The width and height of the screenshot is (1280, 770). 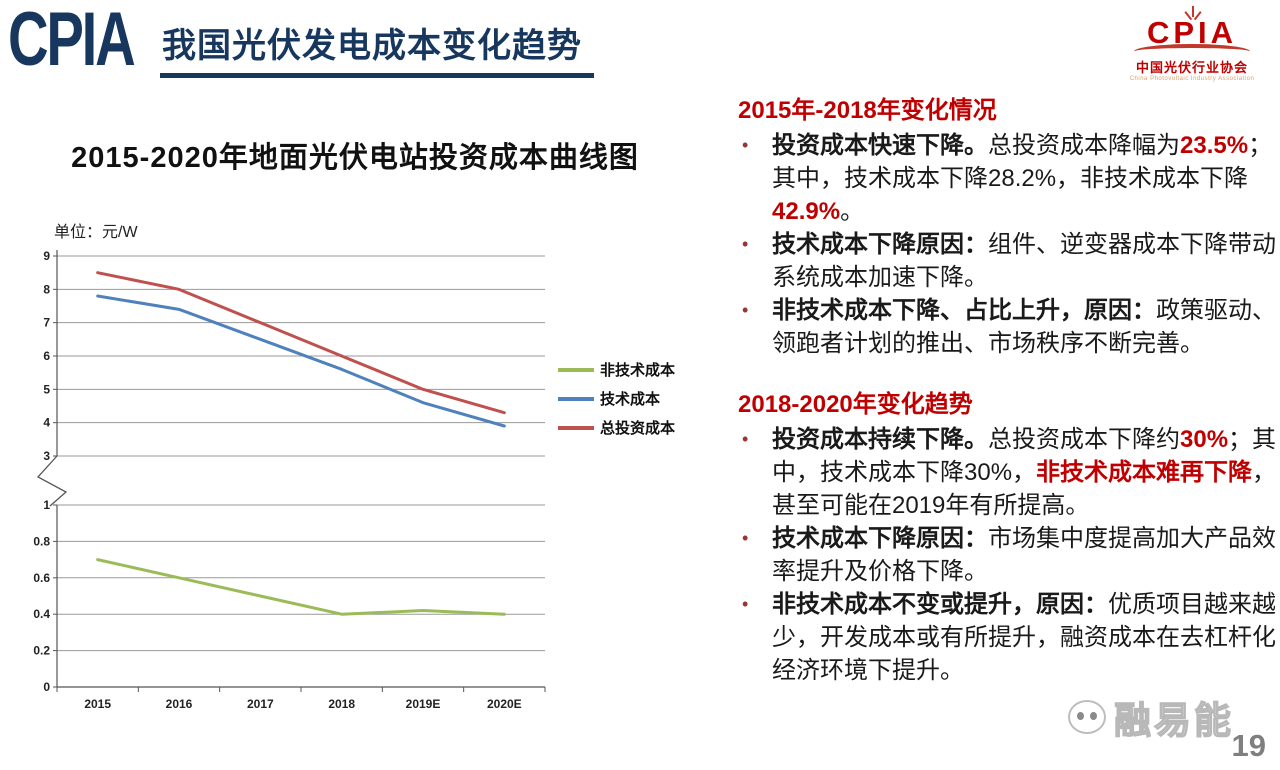 What do you see at coordinates (867, 110) in the screenshot?
I see `section-heading: 2015年-2018年变化情况` at bounding box center [867, 110].